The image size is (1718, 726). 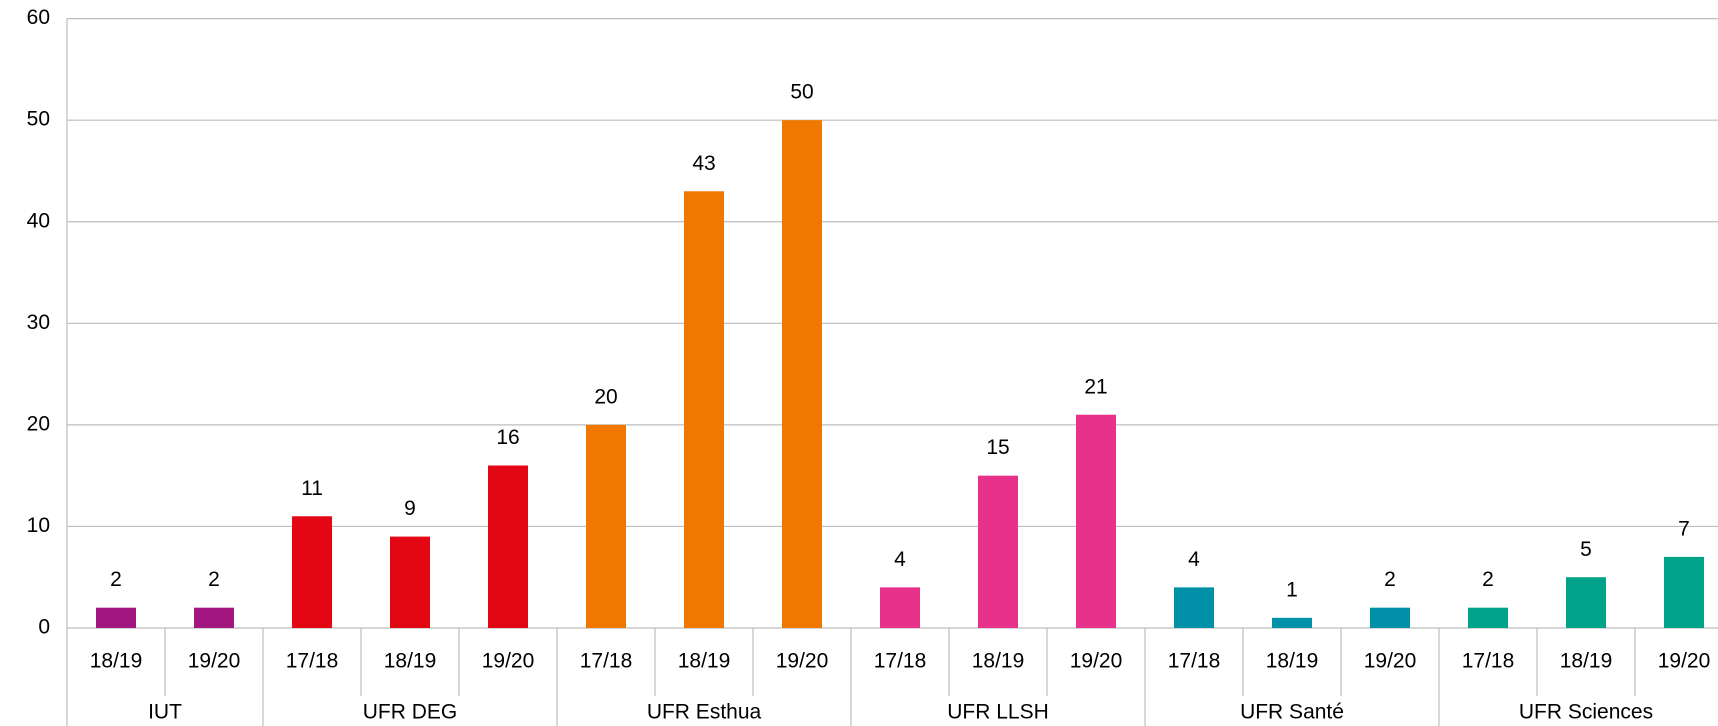 I want to click on value-label: 1, so click(x=1292, y=589).